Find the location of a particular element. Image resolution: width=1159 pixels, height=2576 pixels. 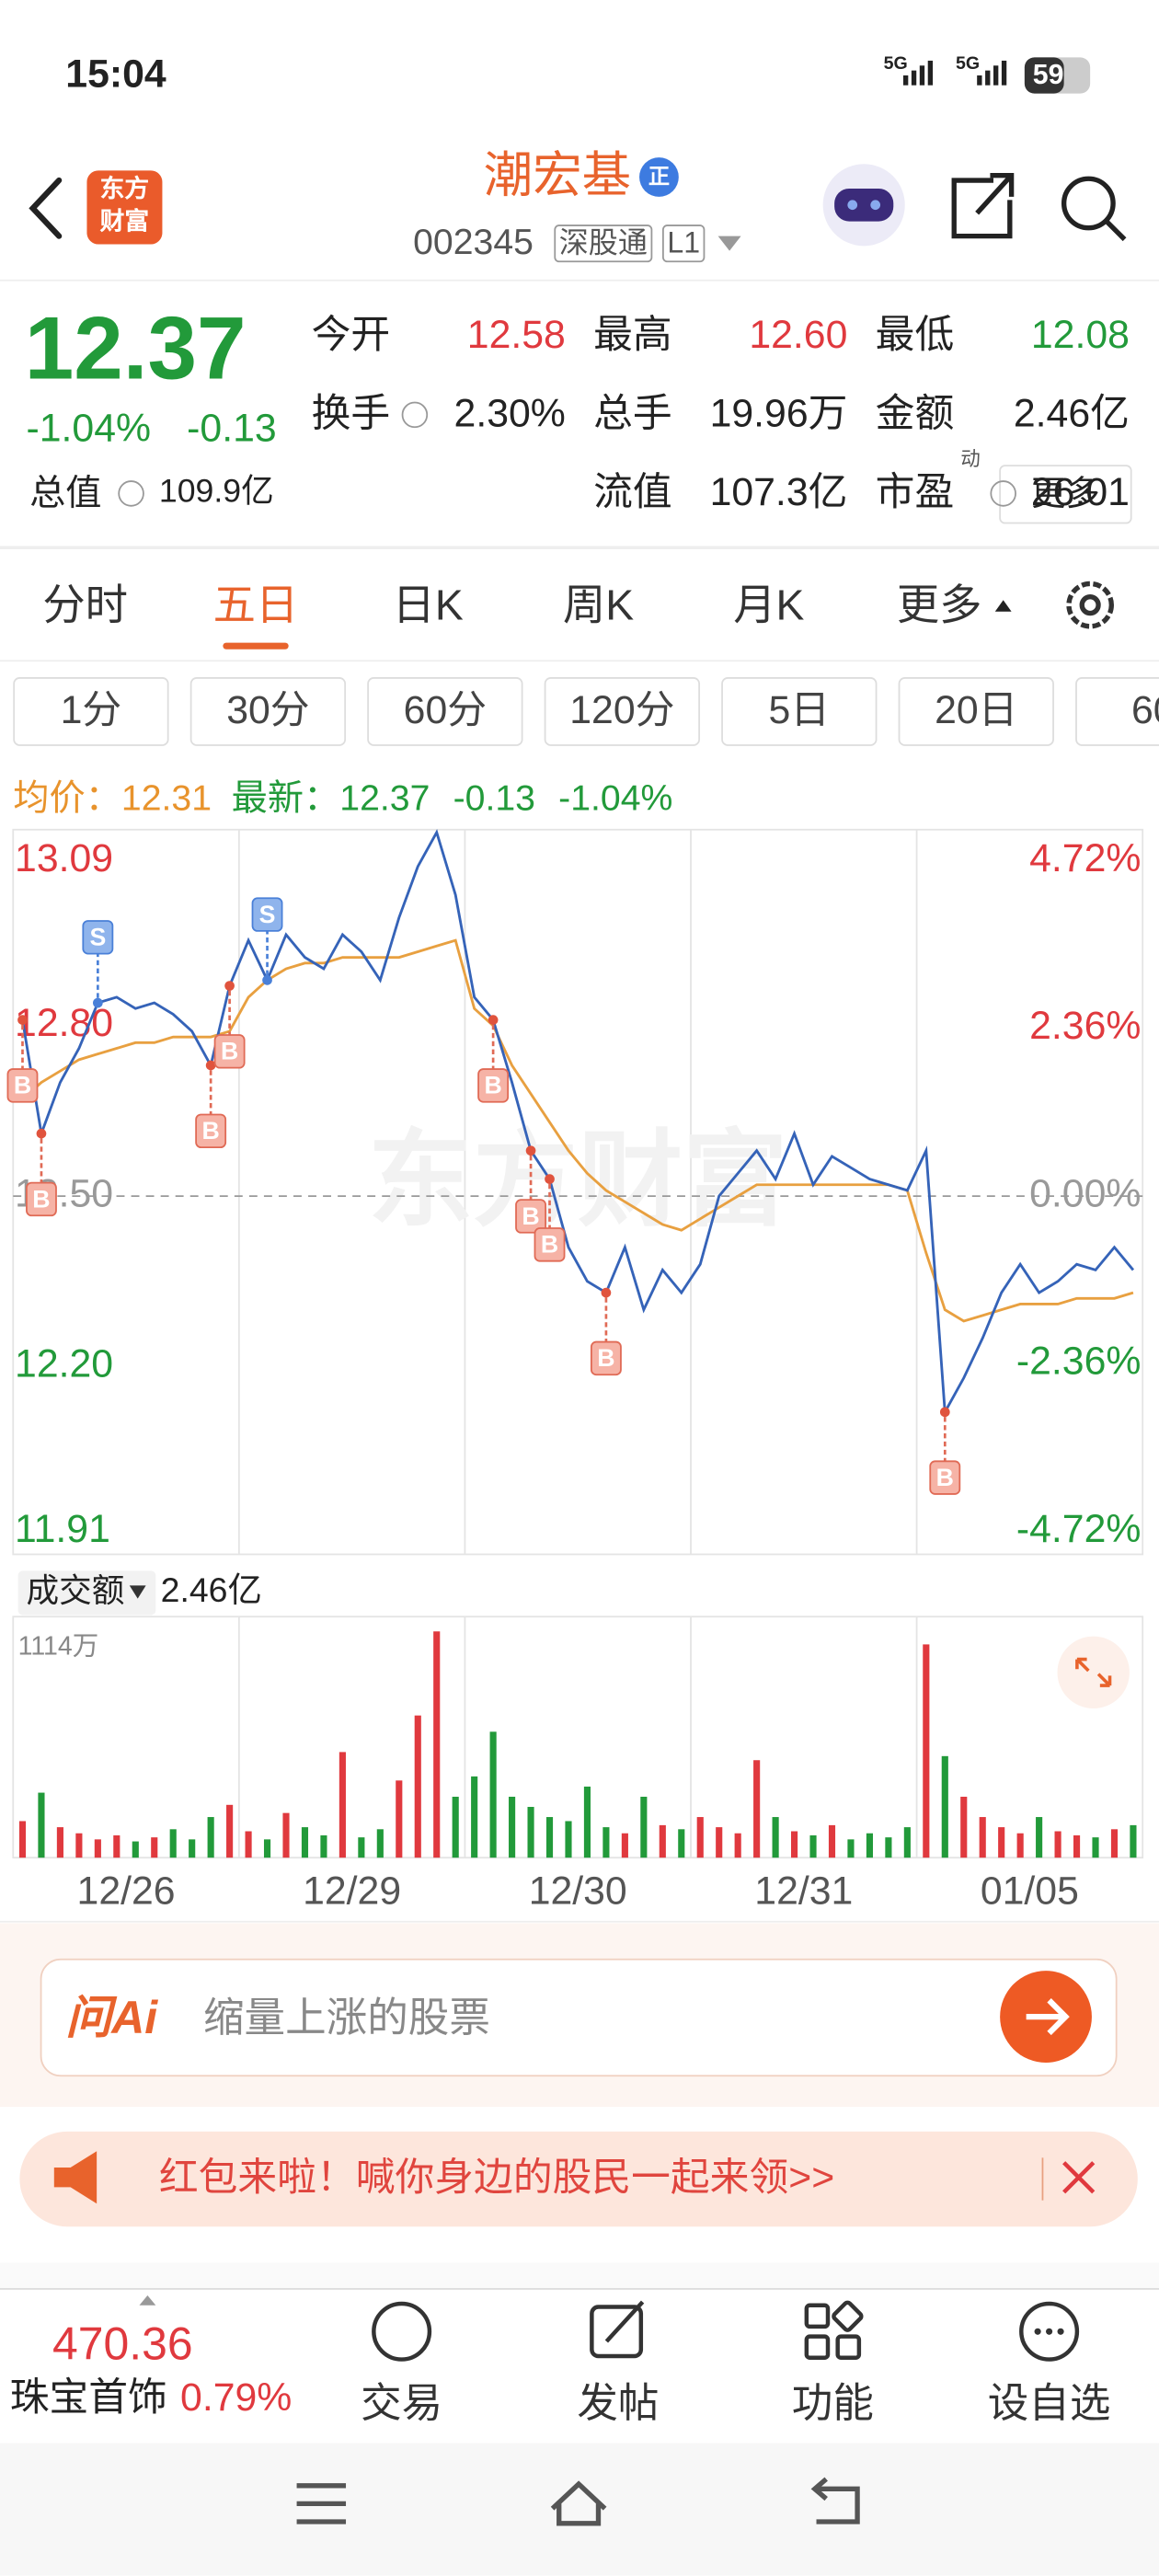

index-name: 珠宝首饰 is located at coordinates (88, 2398).